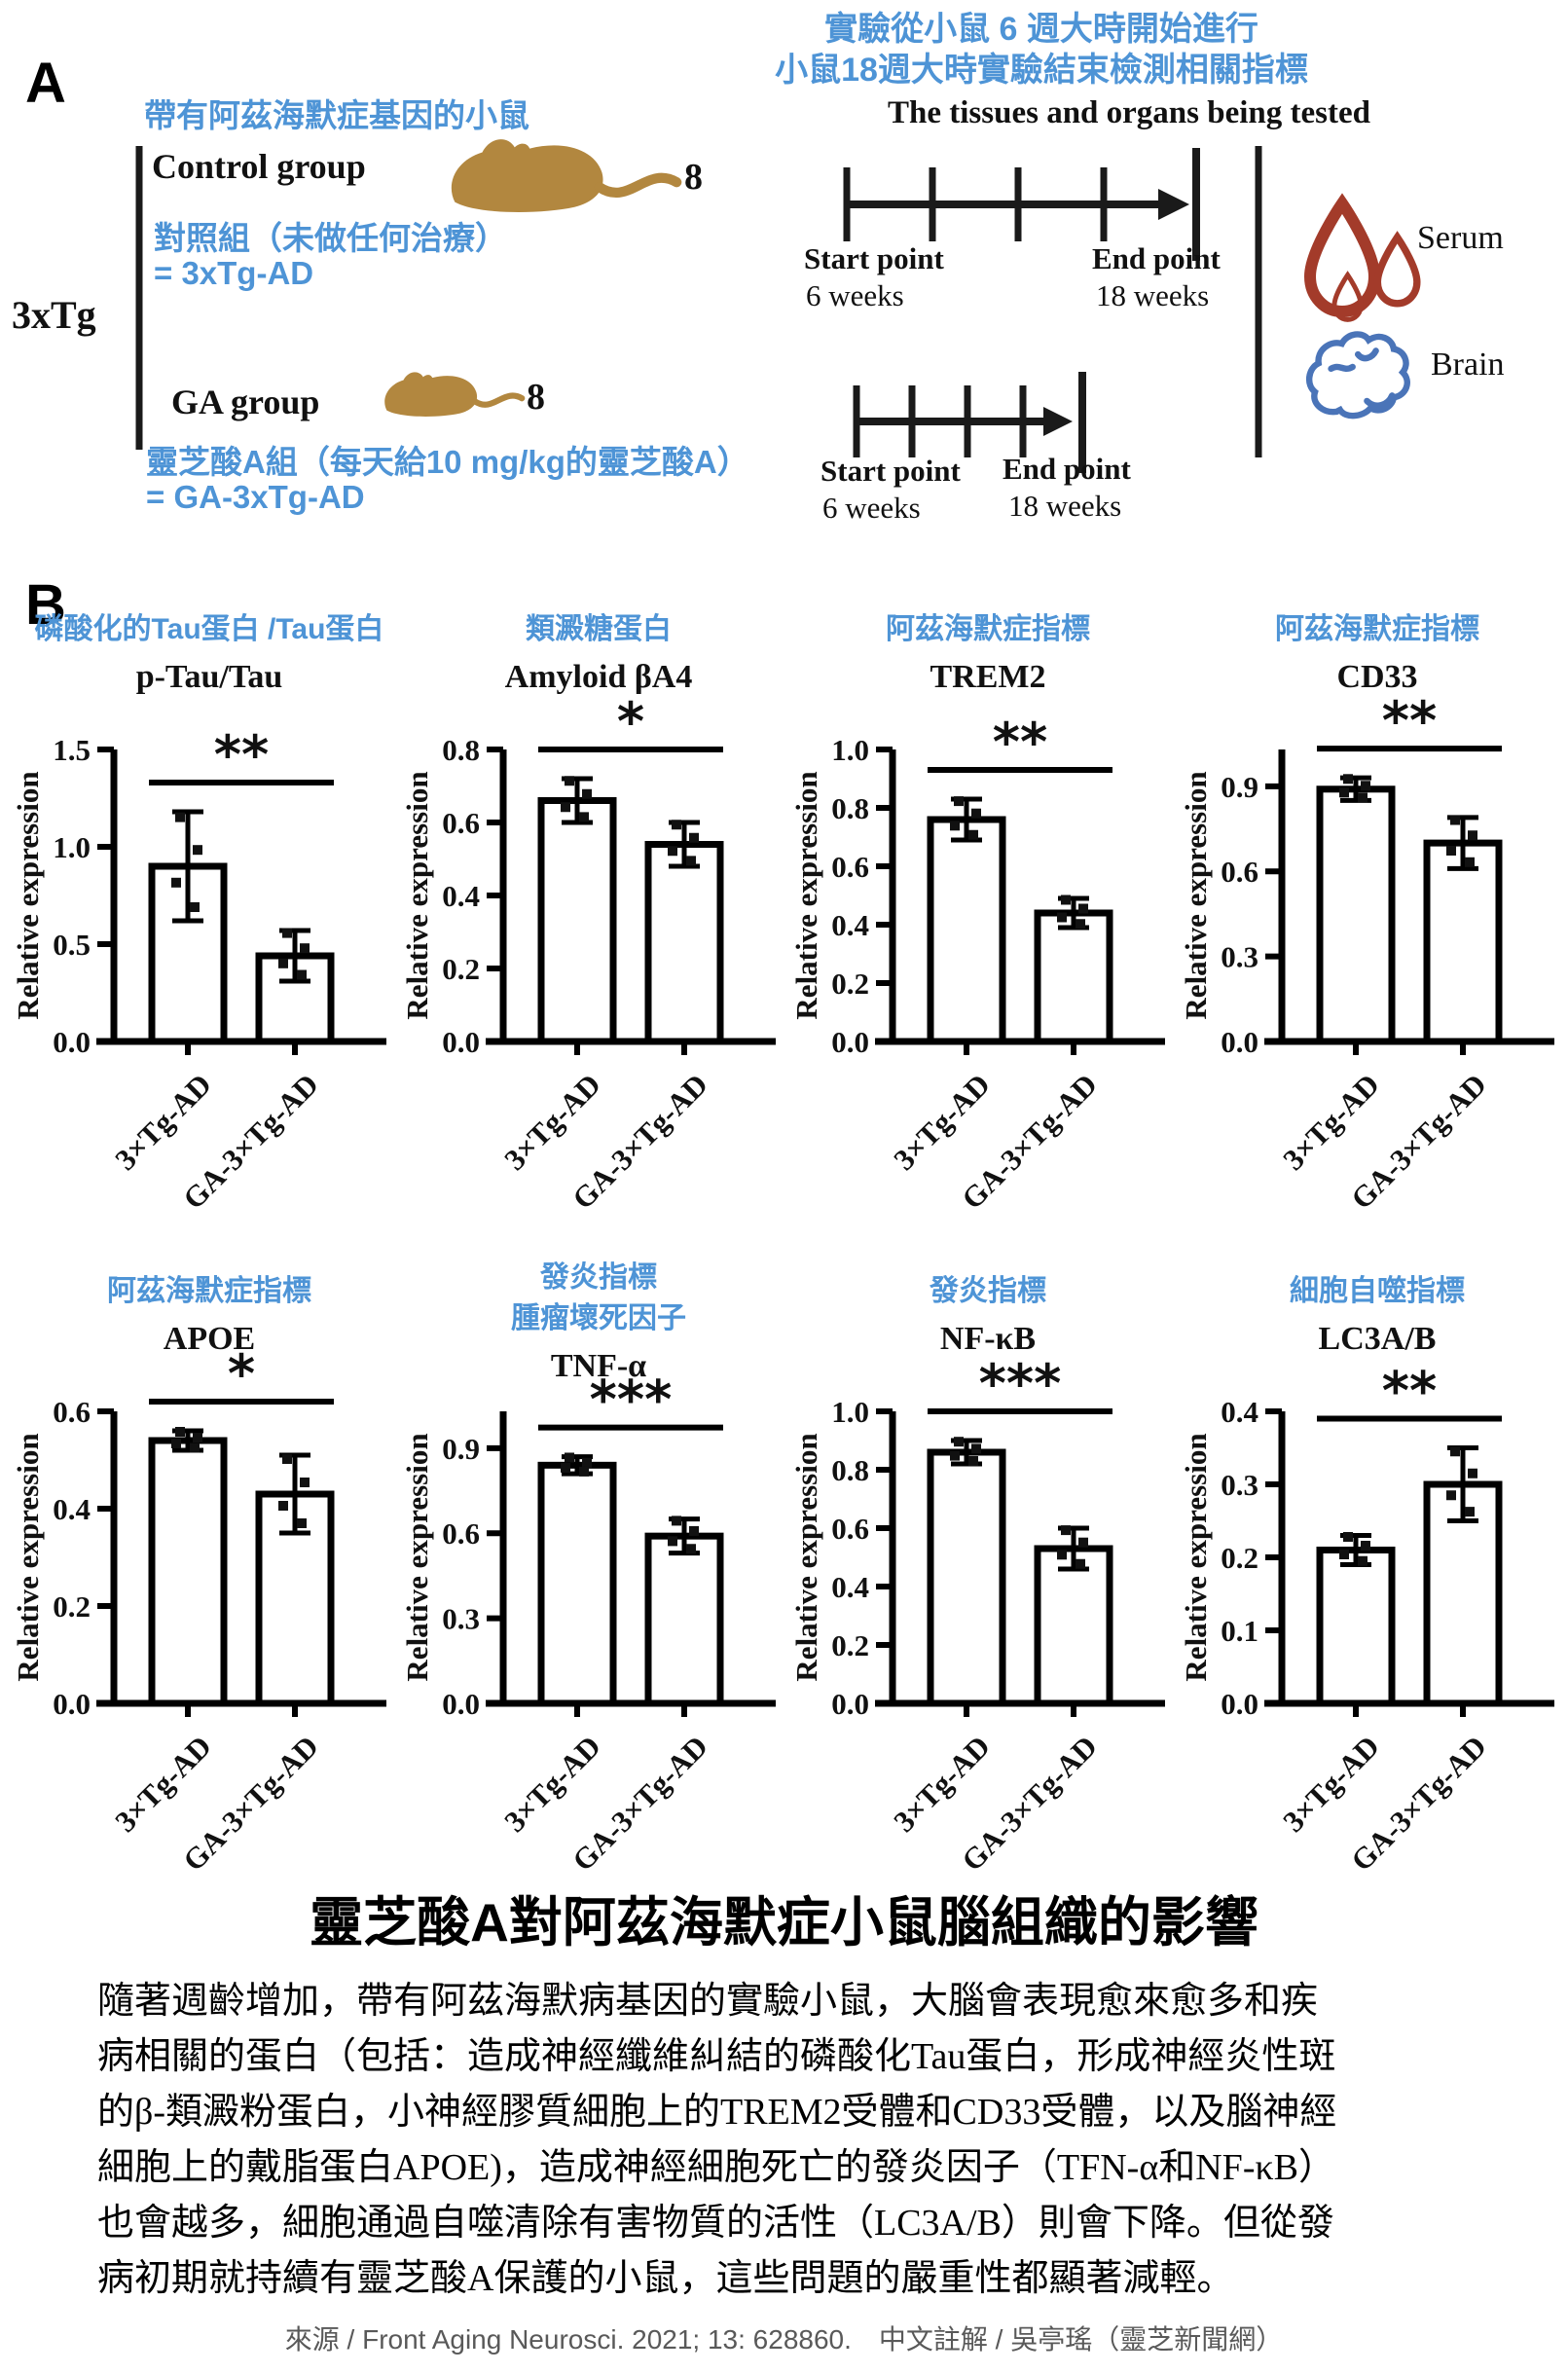 This screenshot has width=1568, height=2373. I want to click on chart-annotation: 細胞自噬指標, so click(1377, 1291).